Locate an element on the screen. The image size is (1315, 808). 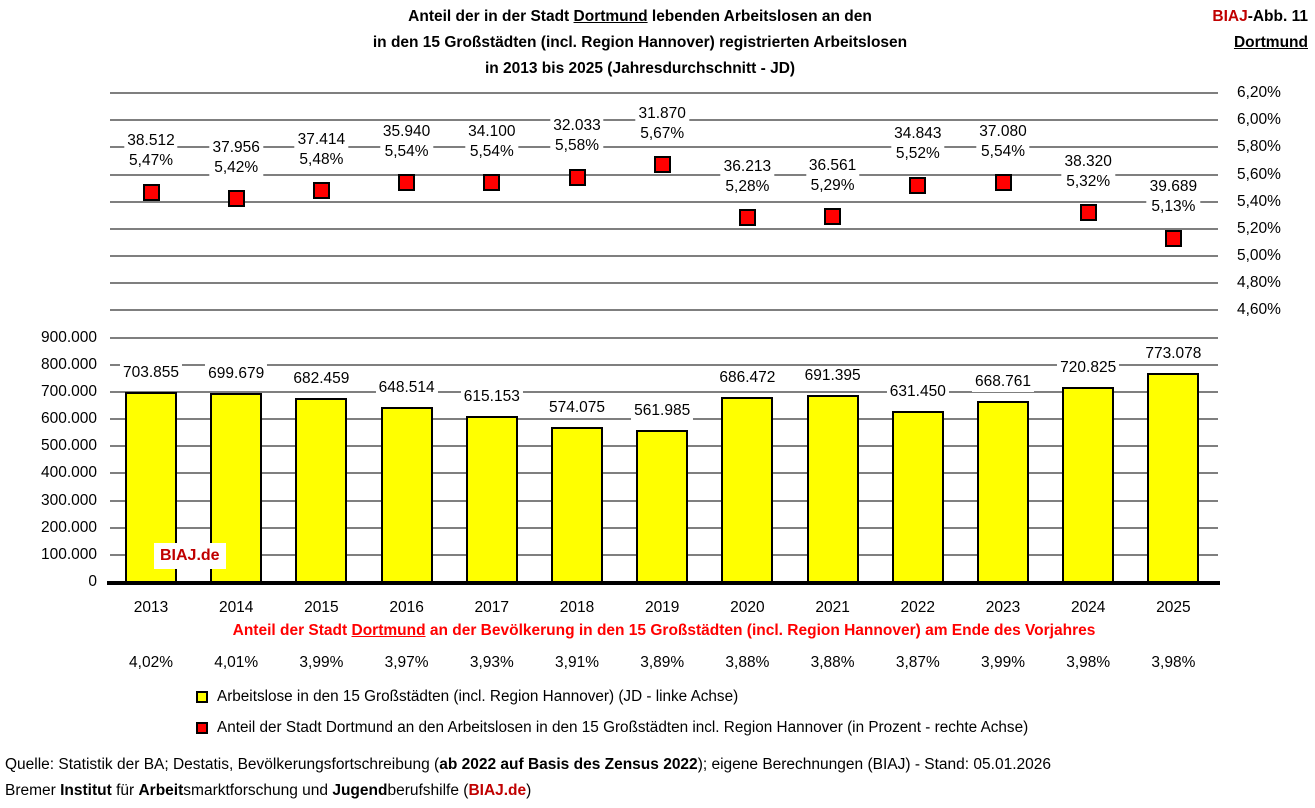
population-share-value: 3,87% is located at coordinates (917, 662).